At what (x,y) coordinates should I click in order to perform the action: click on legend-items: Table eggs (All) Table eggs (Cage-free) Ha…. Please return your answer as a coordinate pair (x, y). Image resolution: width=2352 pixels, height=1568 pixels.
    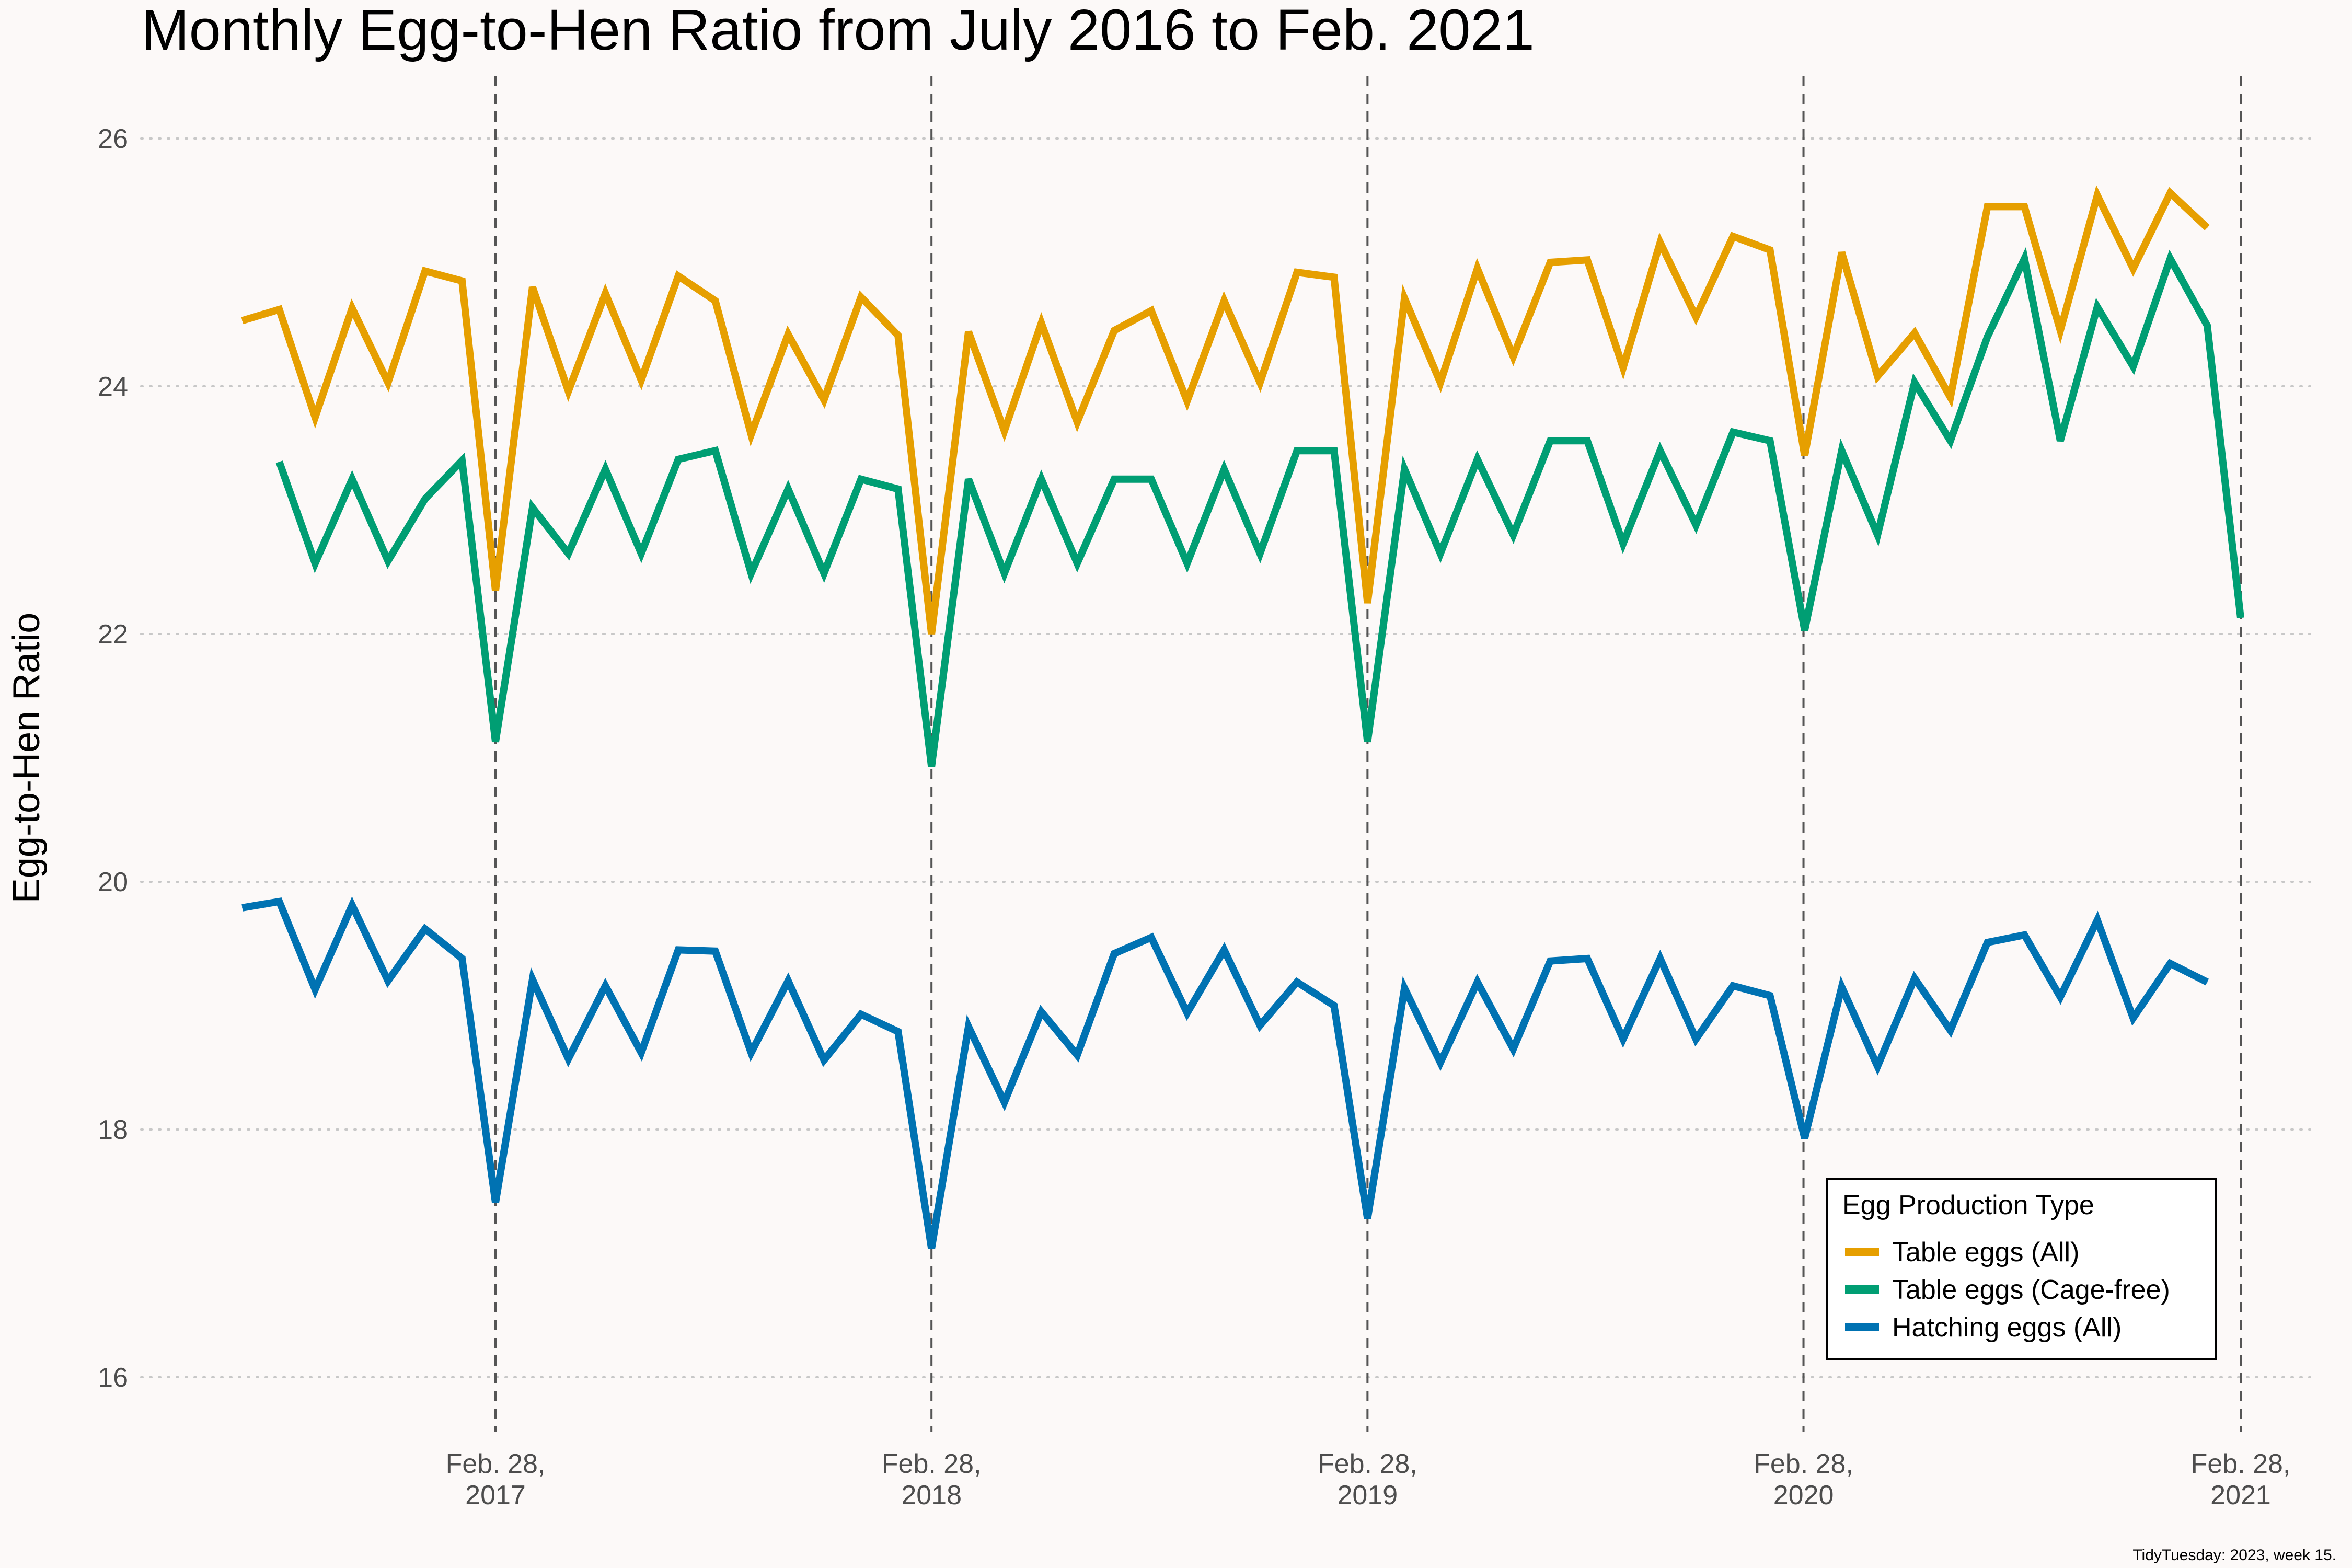
    Looking at the image, I should click on (2007, 1290).